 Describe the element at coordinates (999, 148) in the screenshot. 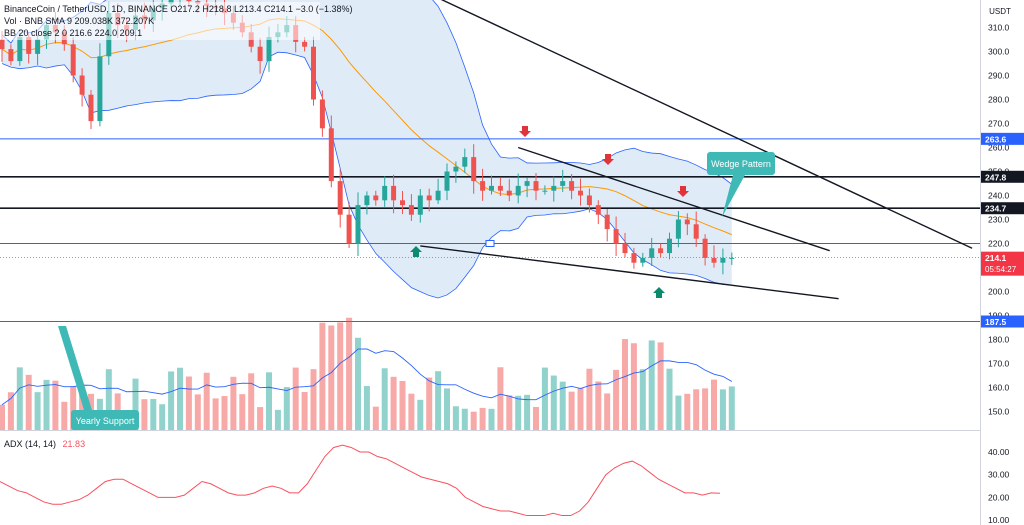

I see `price-tick-label: 260.0` at that location.